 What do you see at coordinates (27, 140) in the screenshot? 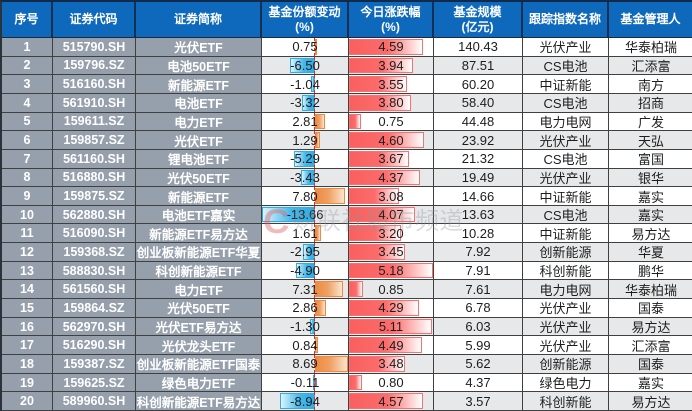
I see `cell-row-index: 6` at bounding box center [27, 140].